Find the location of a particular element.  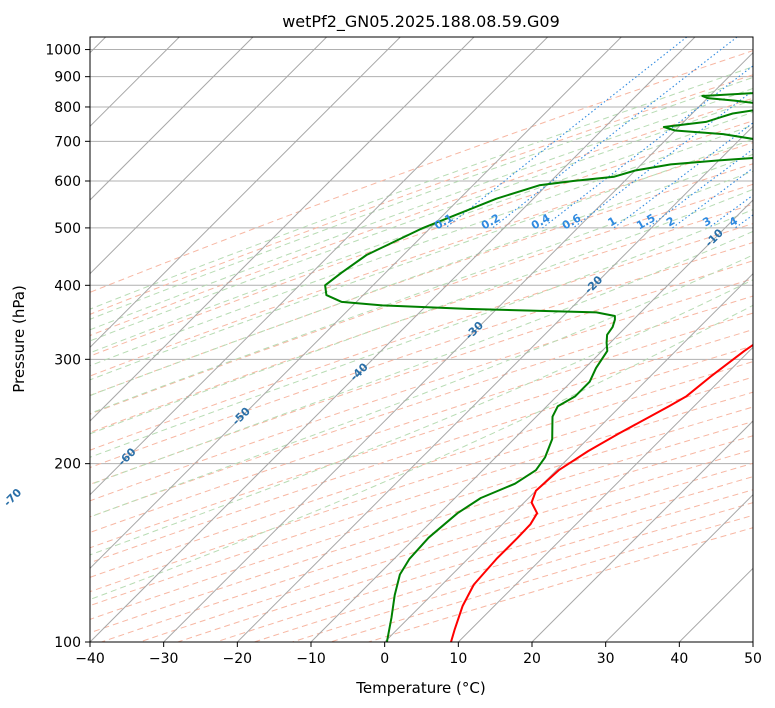

x-axis-label: Temperature (°C) is located at coordinates (420, 688).